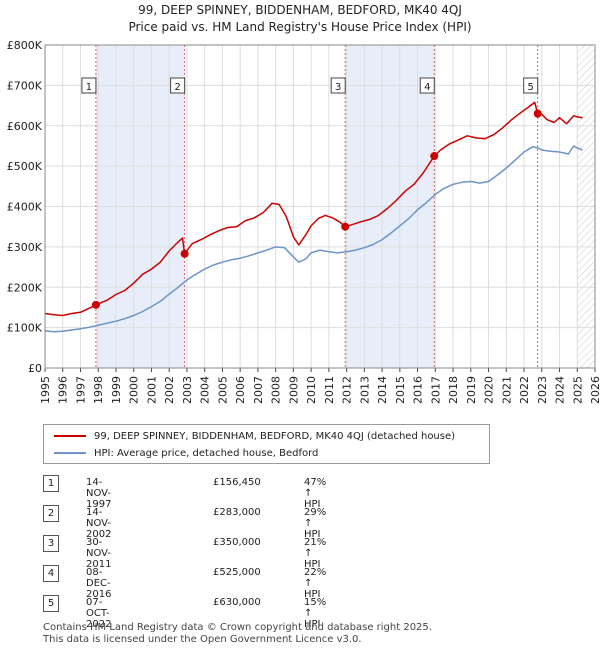 The height and width of the screenshot is (650, 600). I want to click on legend-swatch-hpi, so click(70, 453).